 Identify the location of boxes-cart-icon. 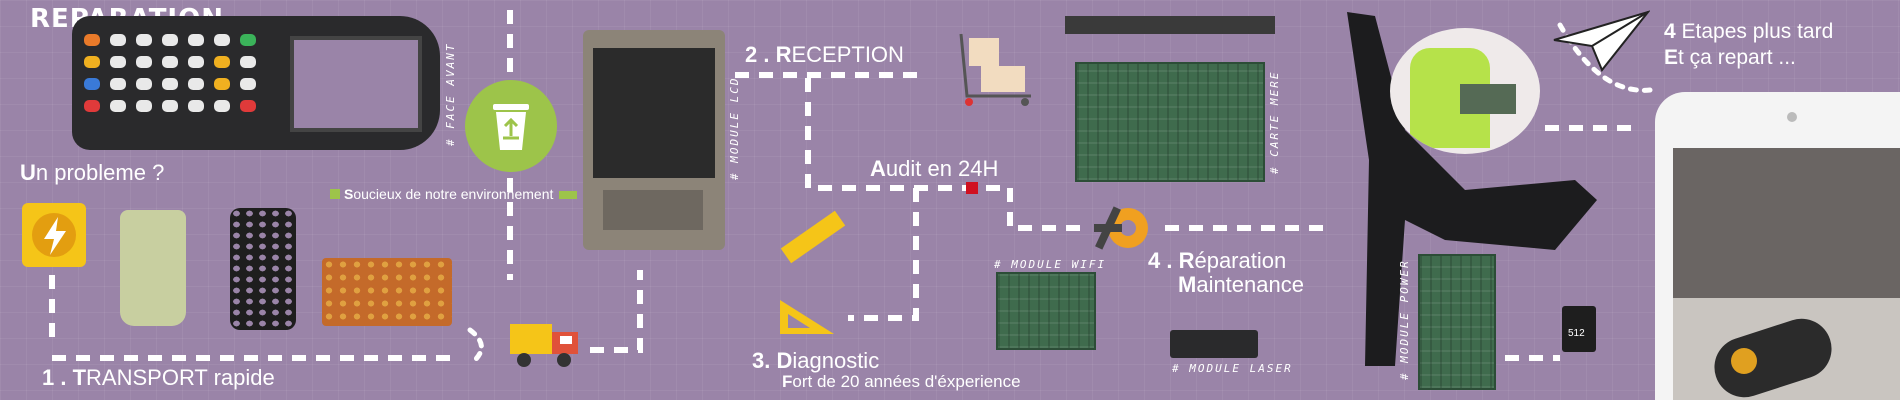
(995, 69).